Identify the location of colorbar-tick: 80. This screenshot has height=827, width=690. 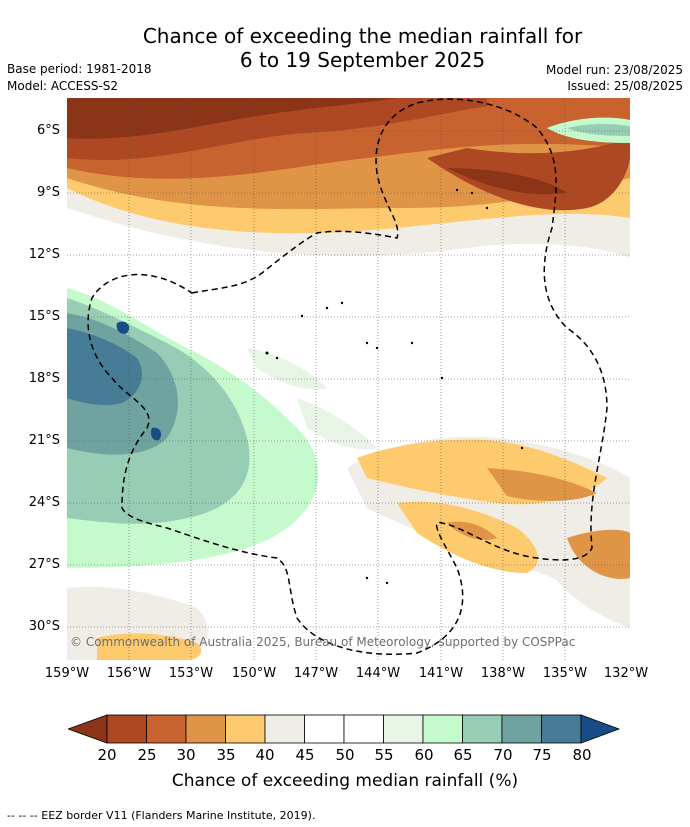
(582, 755).